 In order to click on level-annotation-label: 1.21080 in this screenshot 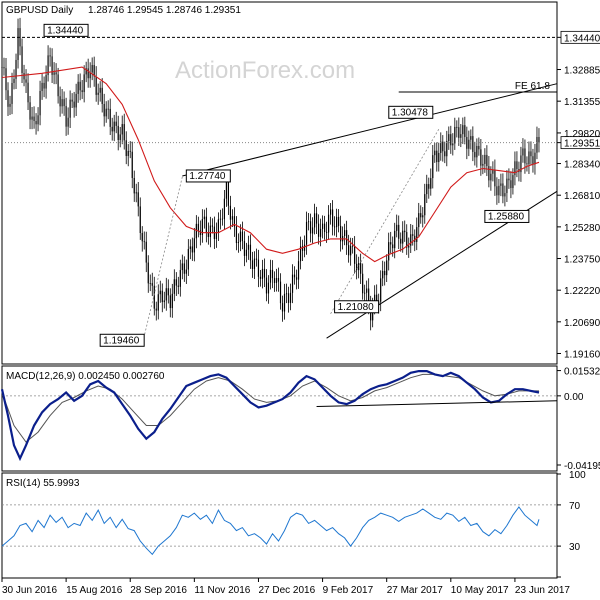, I will do `click(356, 307)`.